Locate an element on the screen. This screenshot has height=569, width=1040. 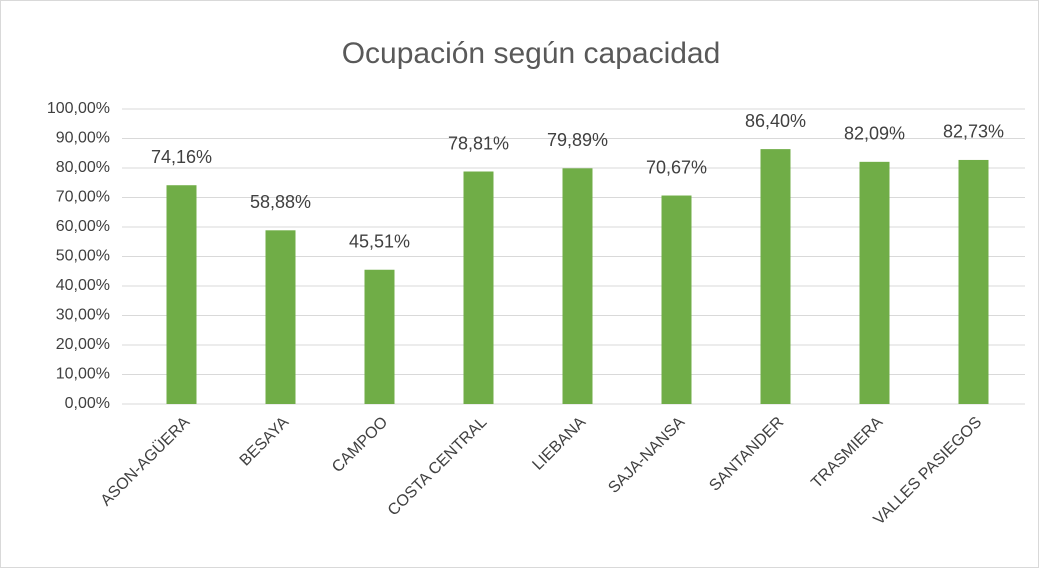
data-label: 82,09% is located at coordinates (874, 134).